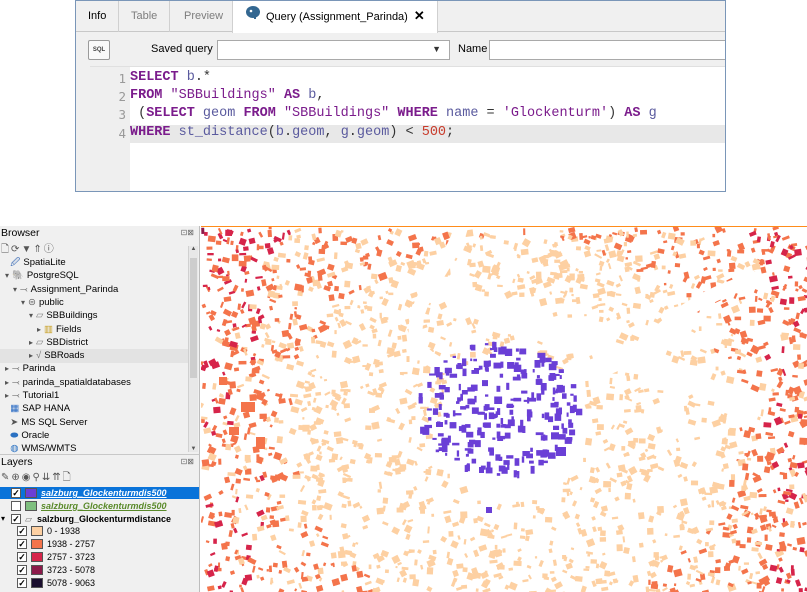  What do you see at coordinates (67, 342) in the screenshot?
I see `browser-item-label: SBDistrict` at bounding box center [67, 342].